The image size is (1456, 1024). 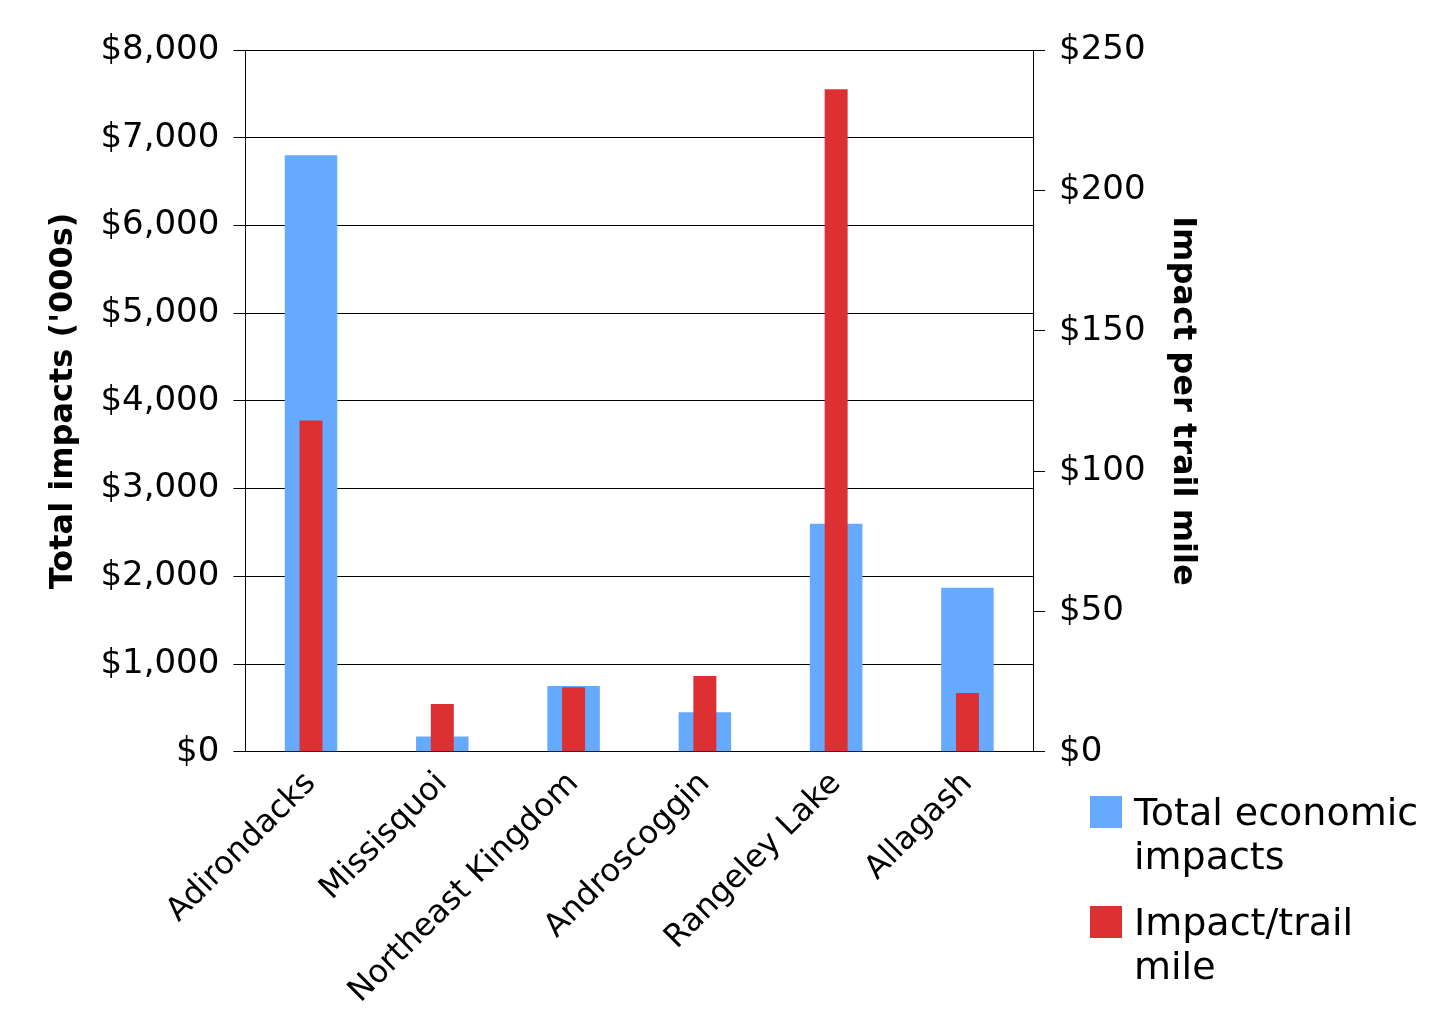 What do you see at coordinates (160, 46) in the screenshot?
I see `y-tick-label: $8,000` at bounding box center [160, 46].